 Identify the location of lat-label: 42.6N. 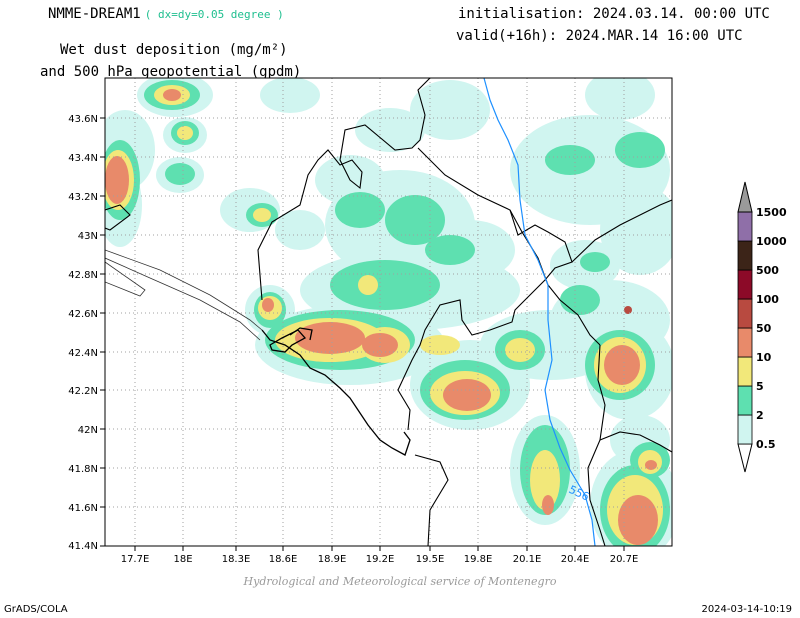
(83, 314).